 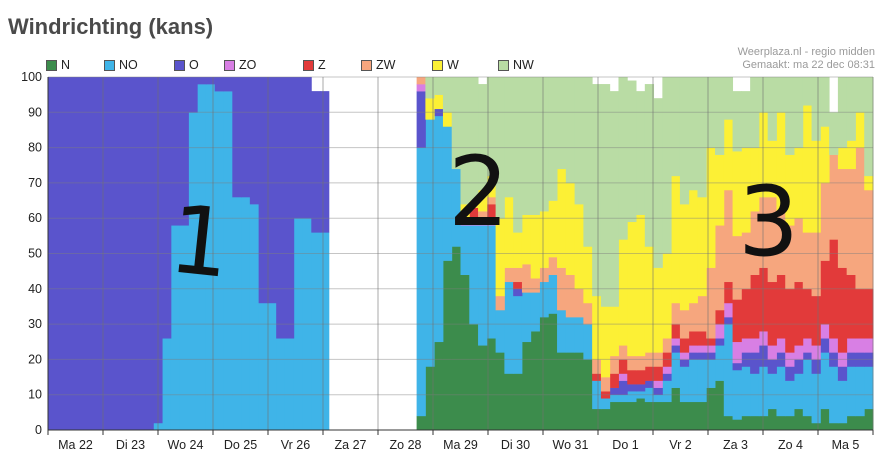 What do you see at coordinates (516, 65) in the screenshot?
I see `legend-item-nw: NW` at bounding box center [516, 65].